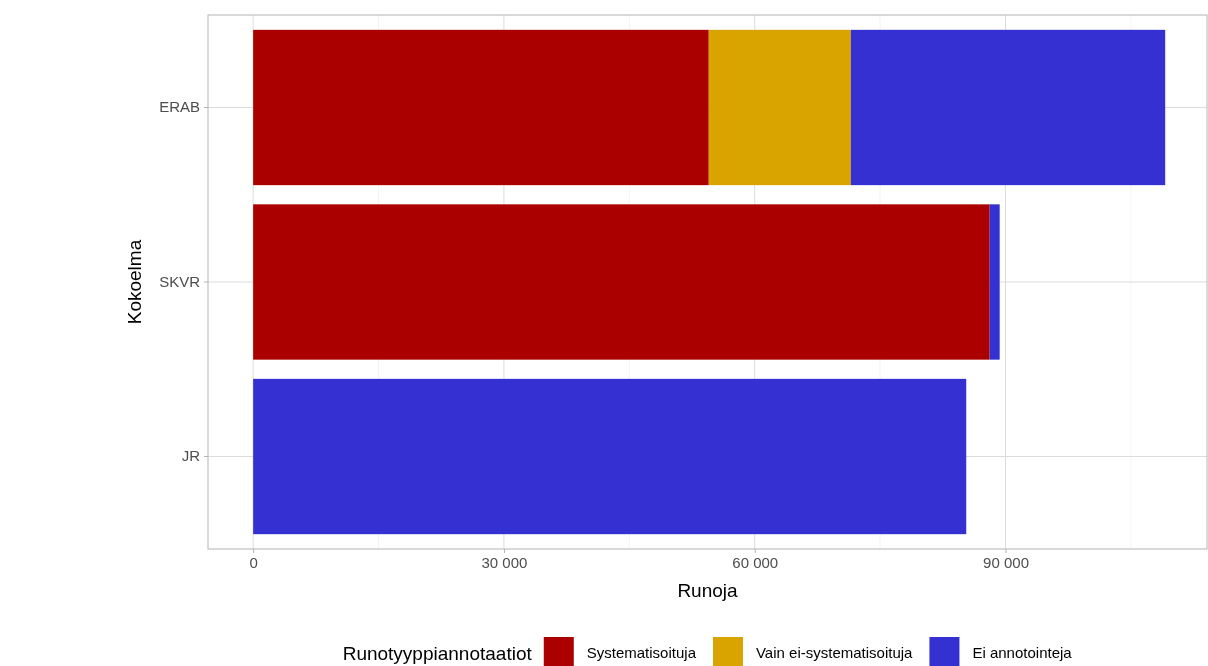  I want to click on y-tick-label: SKVR, so click(180, 281).